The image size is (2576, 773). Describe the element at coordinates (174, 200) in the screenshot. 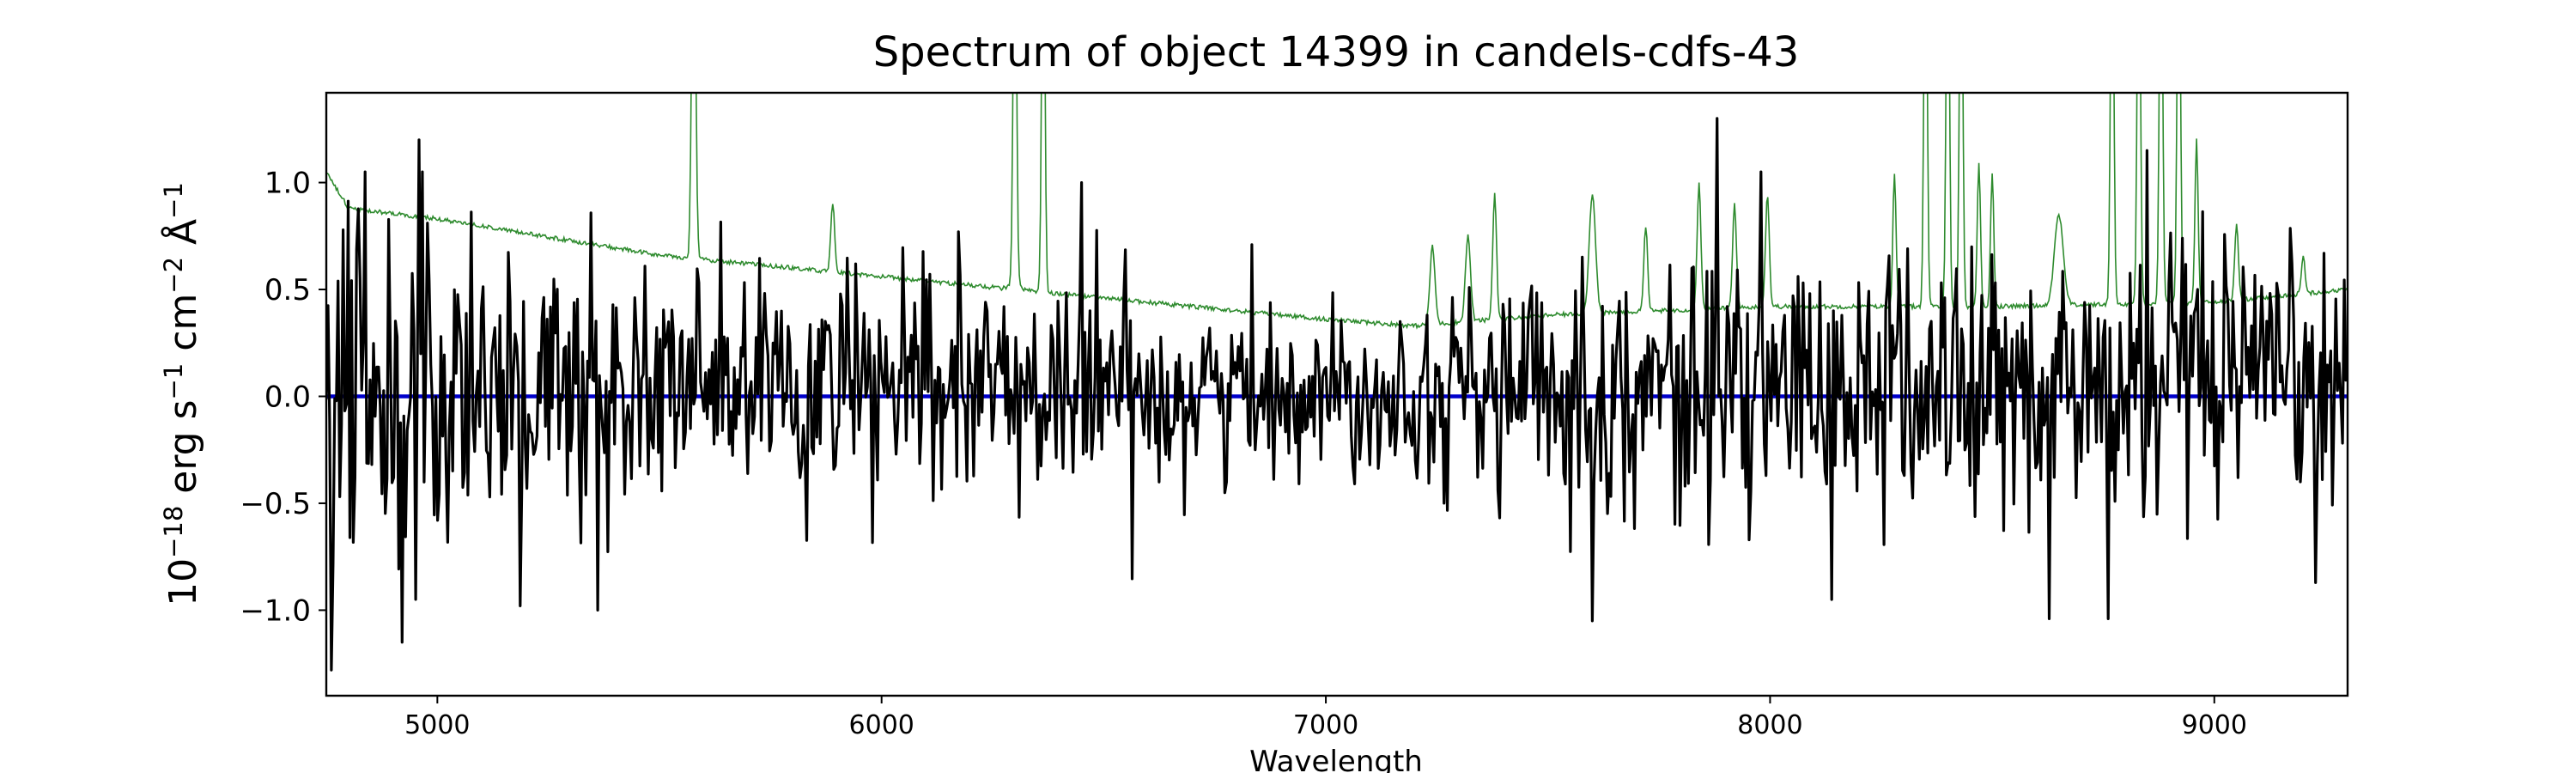

I see `y-label-exp4: −1` at that location.